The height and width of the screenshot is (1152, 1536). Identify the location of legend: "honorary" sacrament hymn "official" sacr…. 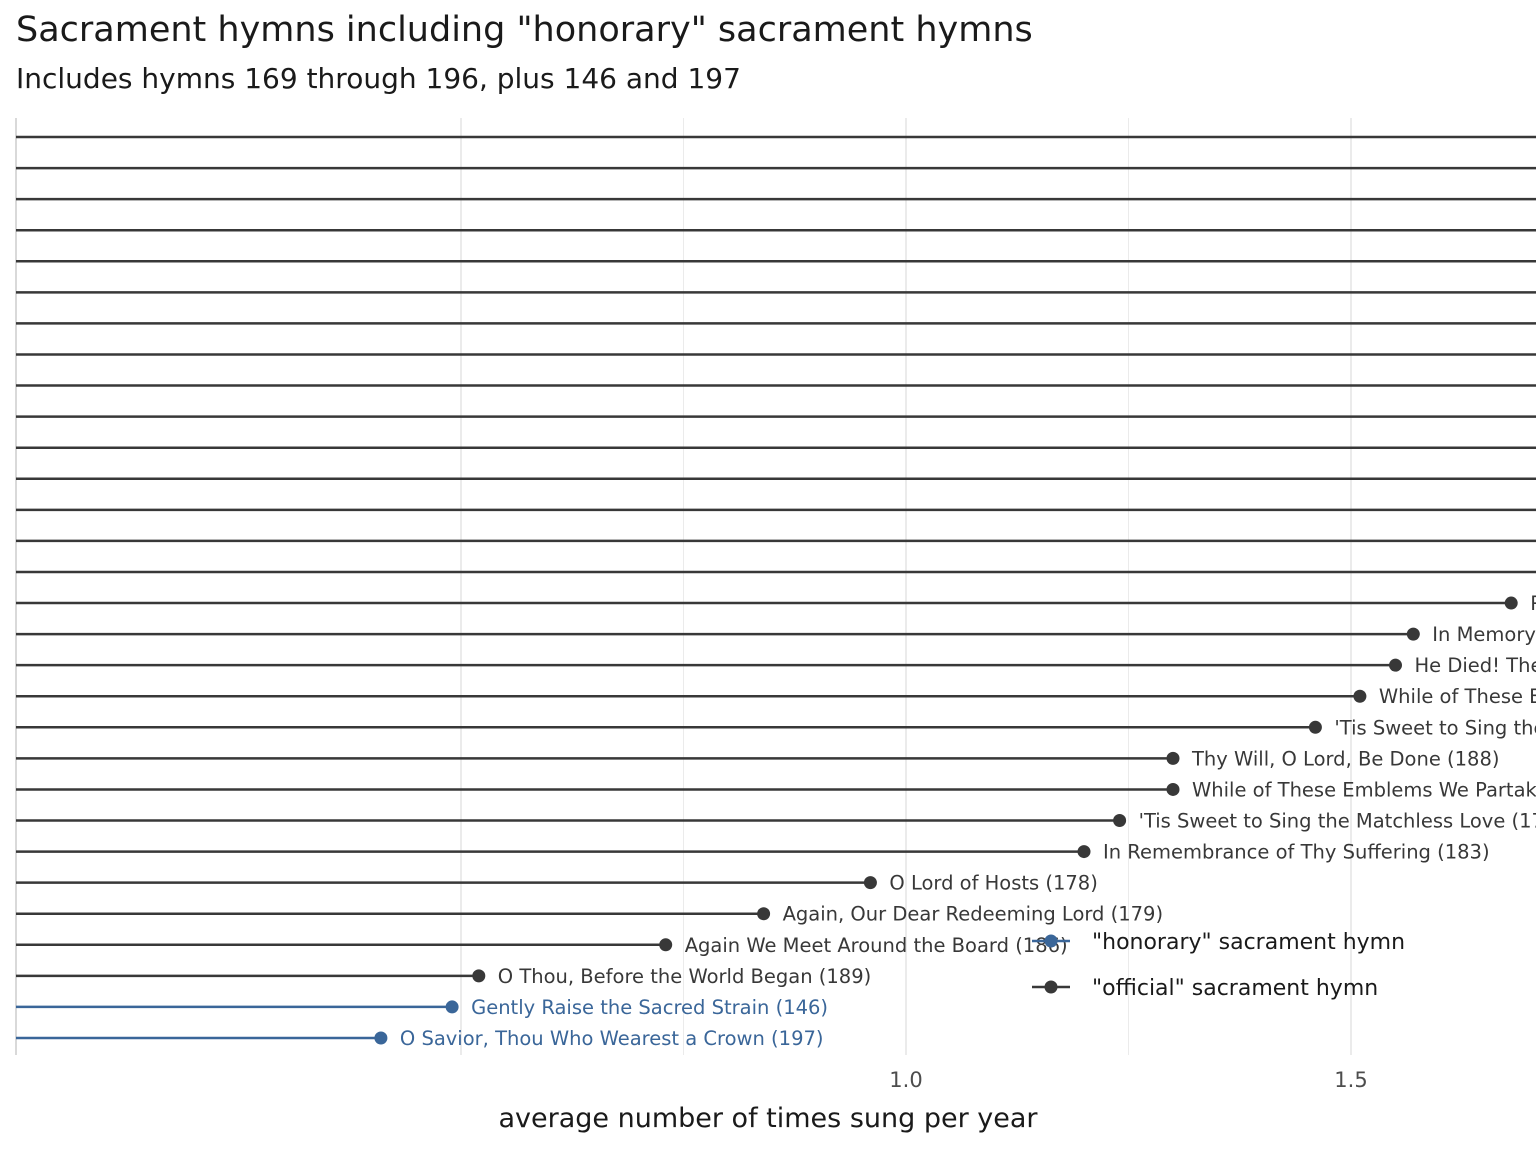
(1218, 965).